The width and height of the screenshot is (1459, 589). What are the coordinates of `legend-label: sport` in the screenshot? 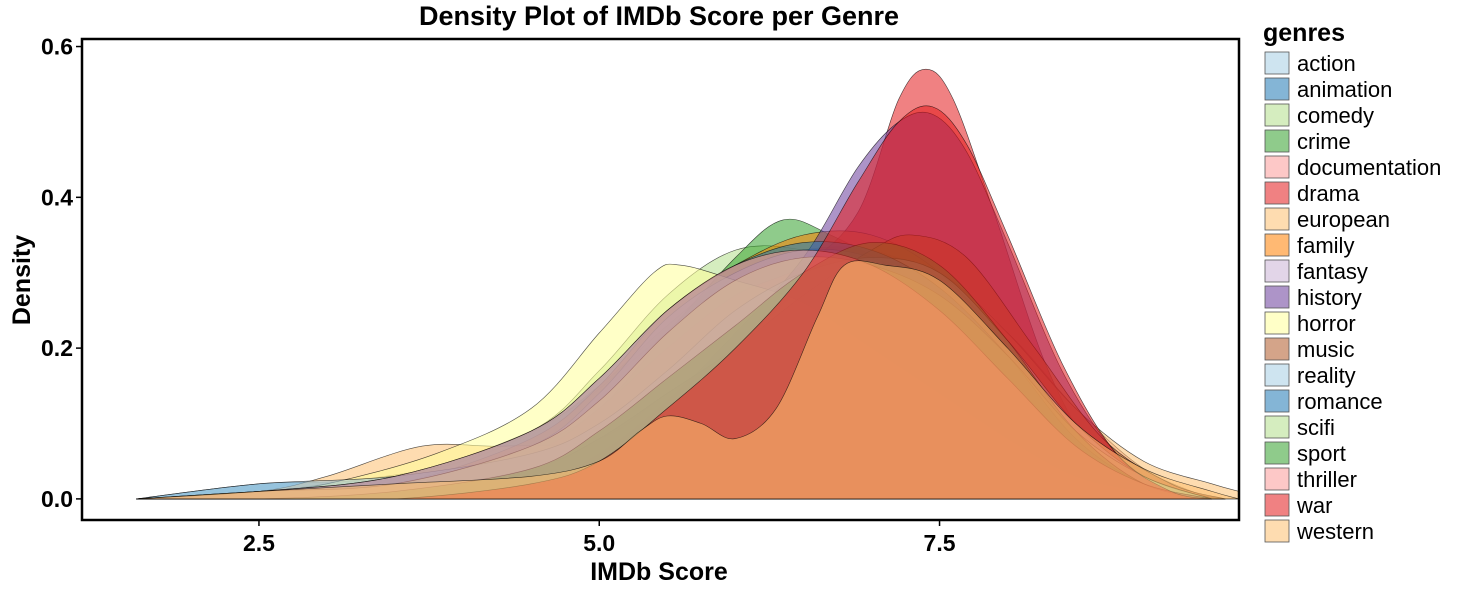 It's located at (1321, 453).